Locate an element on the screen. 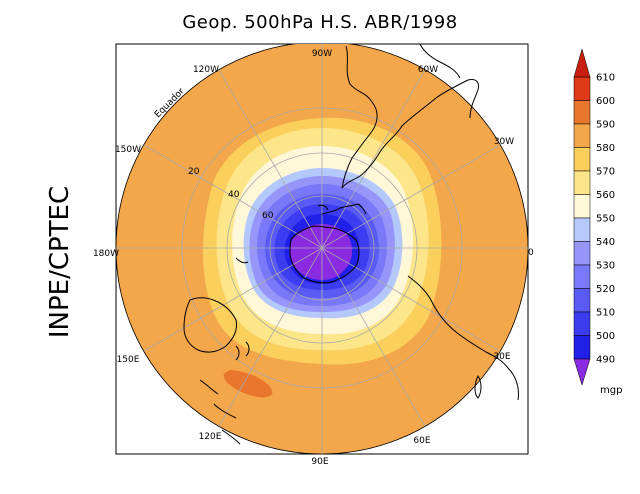 The image size is (640, 494). lon-label-90e: 90E is located at coordinates (319, 462).